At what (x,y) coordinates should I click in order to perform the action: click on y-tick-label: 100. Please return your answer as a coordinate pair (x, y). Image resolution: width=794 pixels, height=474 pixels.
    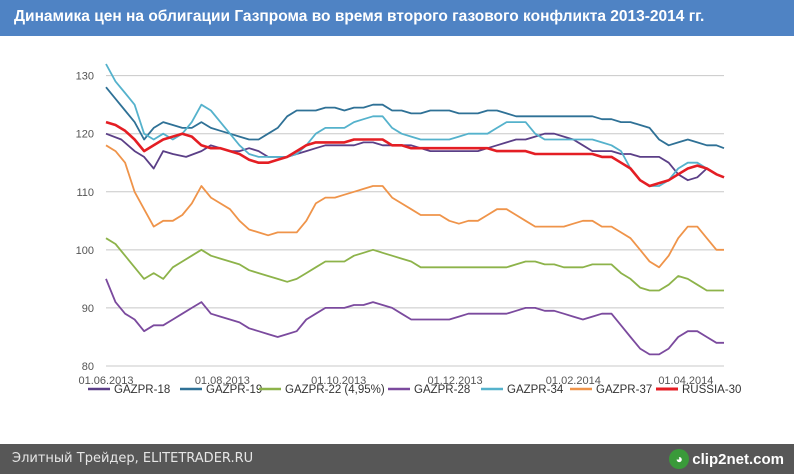
    Looking at the image, I should click on (85, 251).